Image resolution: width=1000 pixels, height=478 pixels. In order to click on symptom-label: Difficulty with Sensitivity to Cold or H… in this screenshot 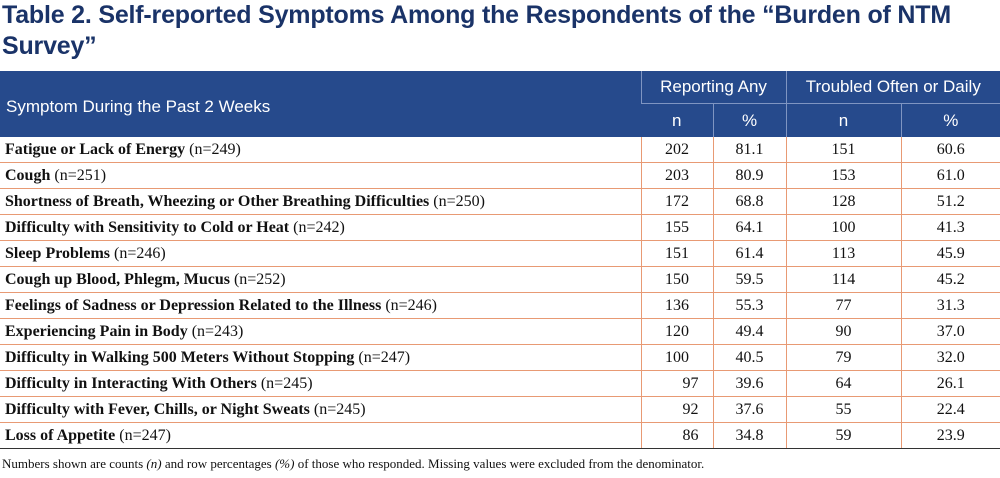, I will do `click(147, 227)`.